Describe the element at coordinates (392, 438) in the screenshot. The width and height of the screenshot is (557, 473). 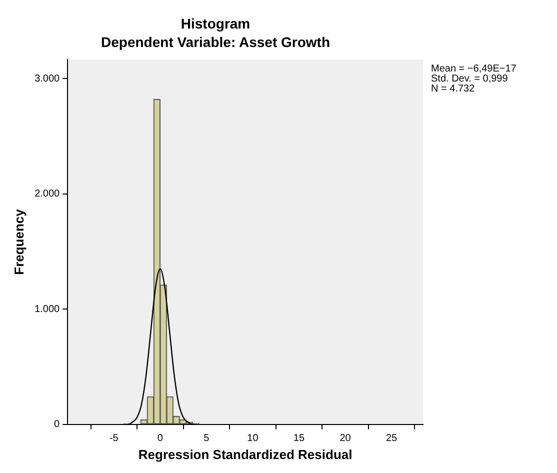
I see `x-tick-label: 25` at that location.